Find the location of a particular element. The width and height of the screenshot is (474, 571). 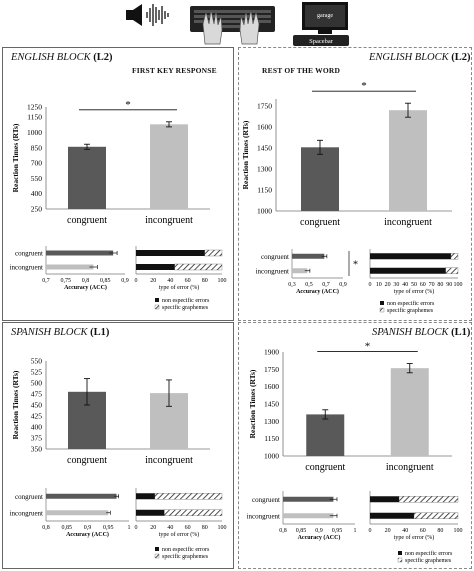

speaker-icon is located at coordinates (134, 15).